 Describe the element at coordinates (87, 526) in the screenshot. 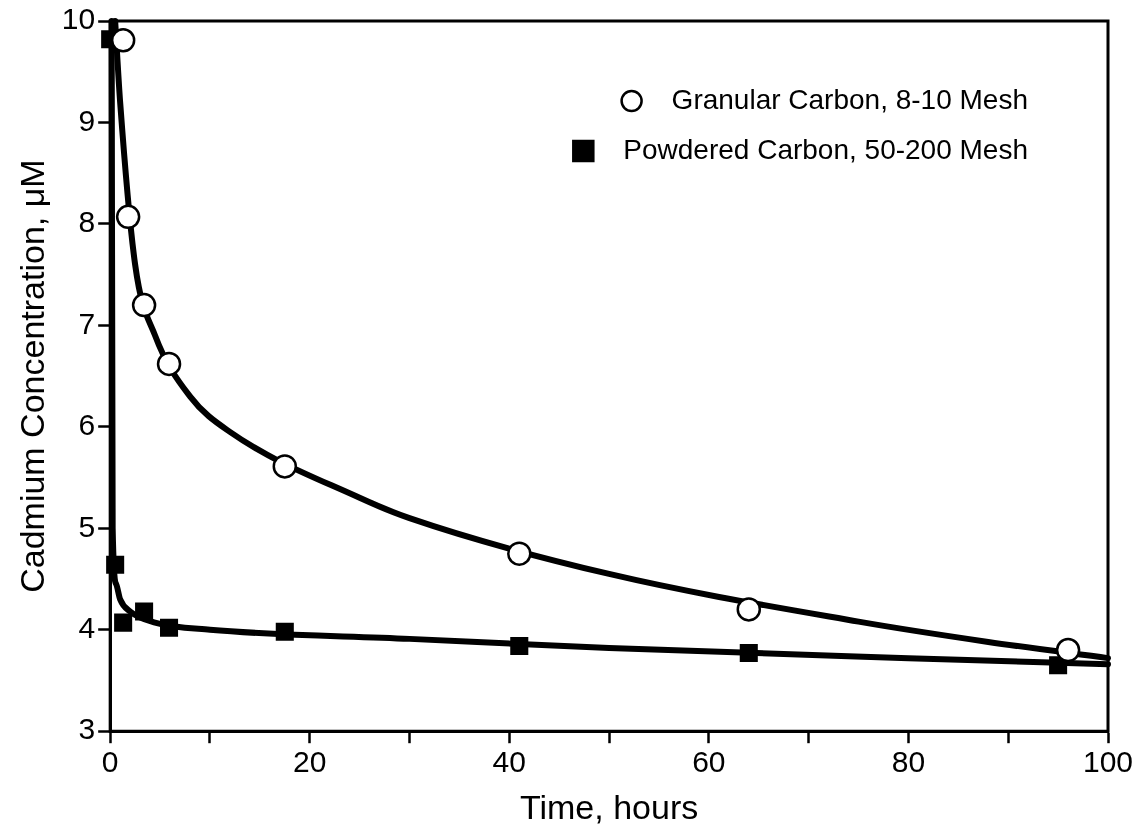

I see `y-tick-label: 5` at that location.